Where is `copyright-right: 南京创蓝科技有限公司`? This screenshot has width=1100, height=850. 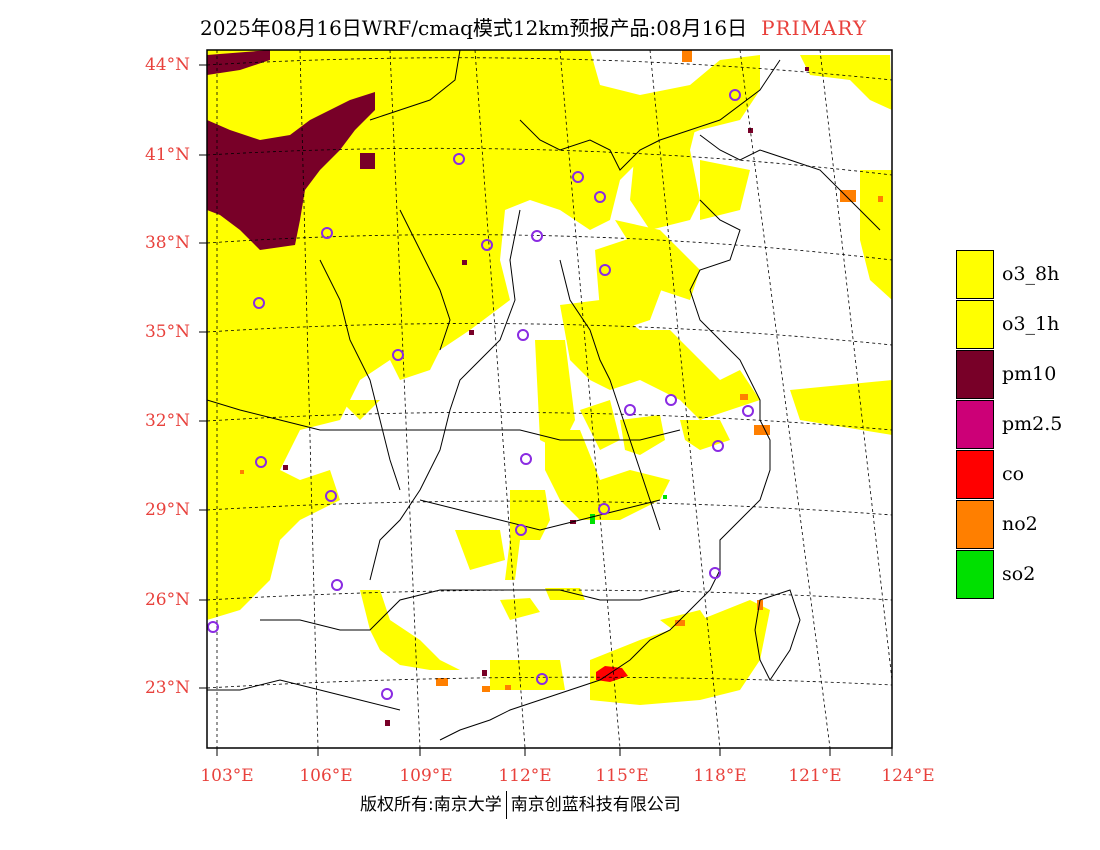 copyright-right: 南京创蓝科技有限公司 is located at coordinates (595, 805).